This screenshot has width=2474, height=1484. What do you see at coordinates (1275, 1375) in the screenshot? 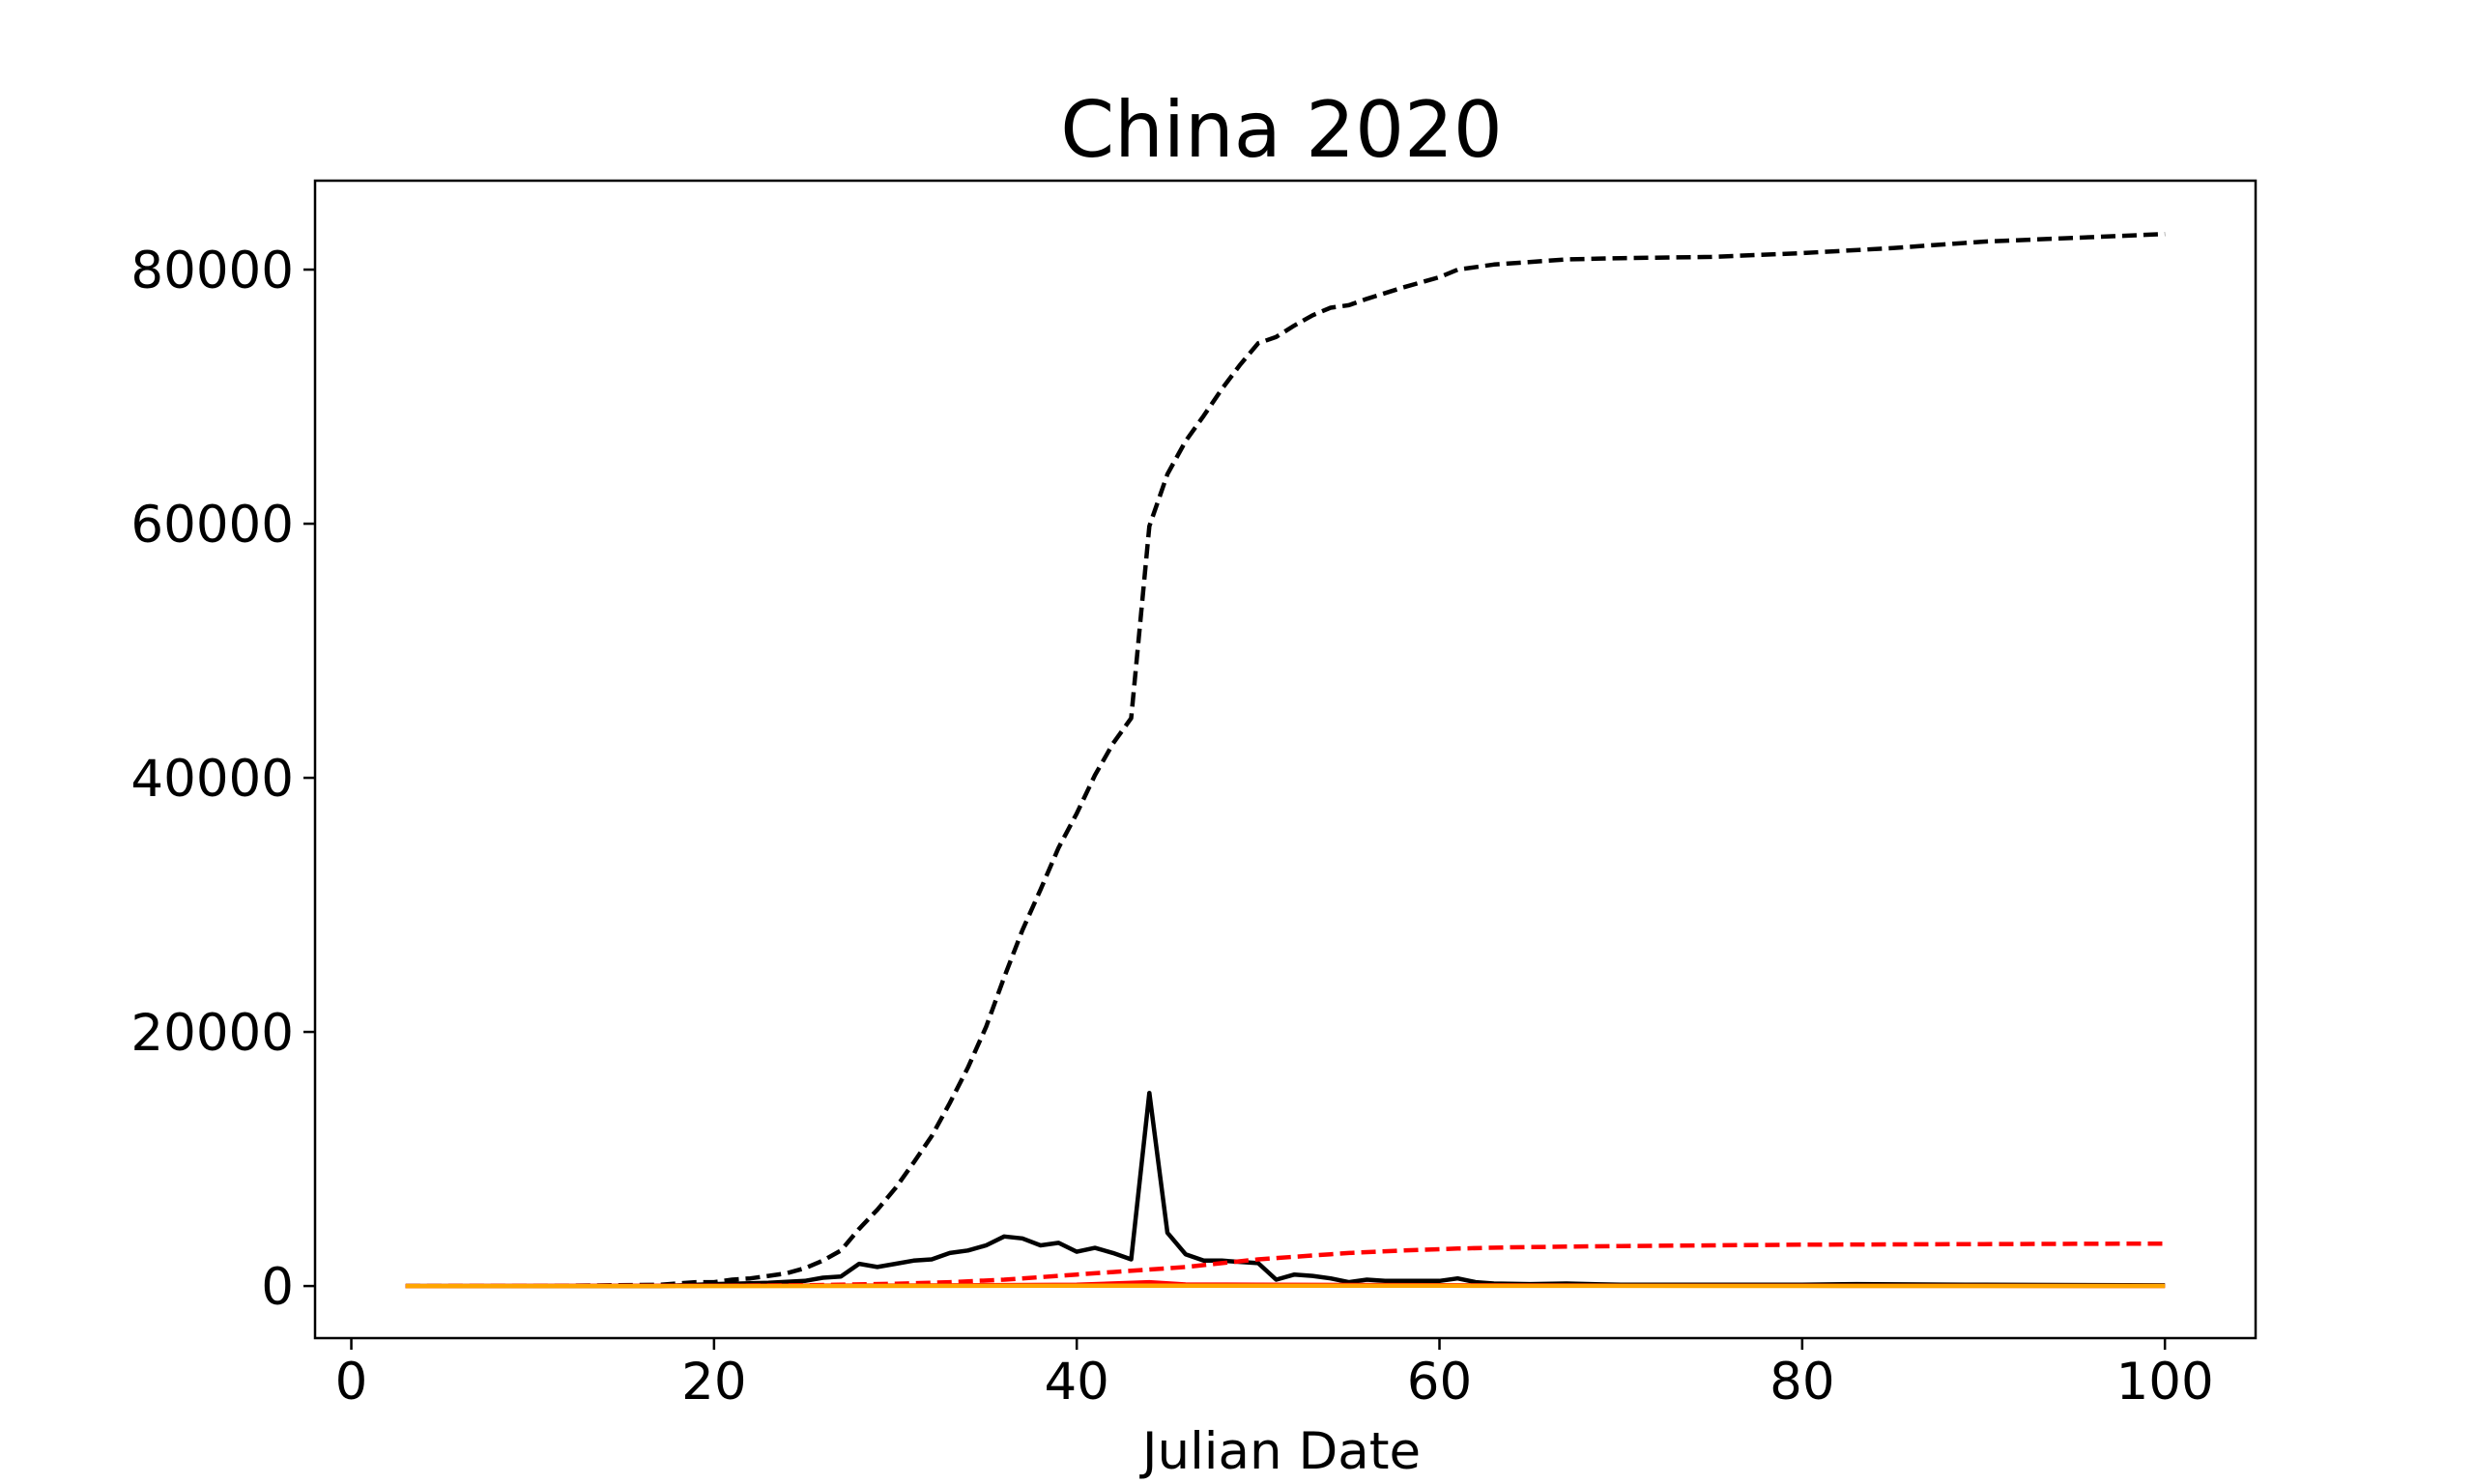
I see `x-axis: 0 20 40 60 80 100` at bounding box center [1275, 1375].